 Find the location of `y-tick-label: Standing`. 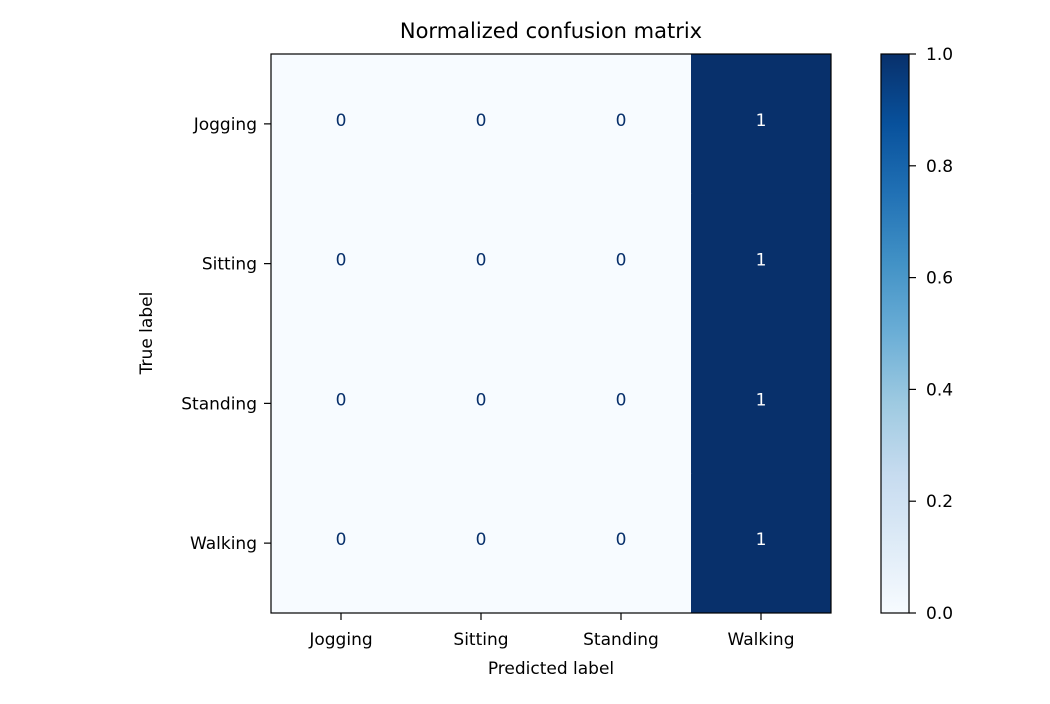

y-tick-label: Standing is located at coordinates (219, 404).